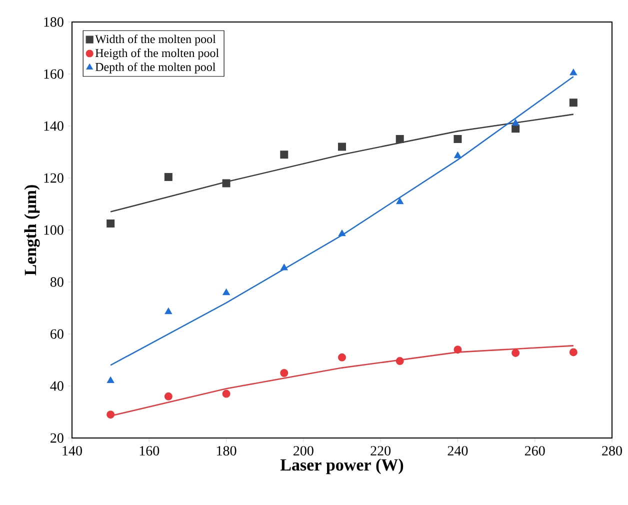 The height and width of the screenshot is (505, 628). Describe the element at coordinates (534, 451) in the screenshot. I see `x-tick-label: 260` at that location.